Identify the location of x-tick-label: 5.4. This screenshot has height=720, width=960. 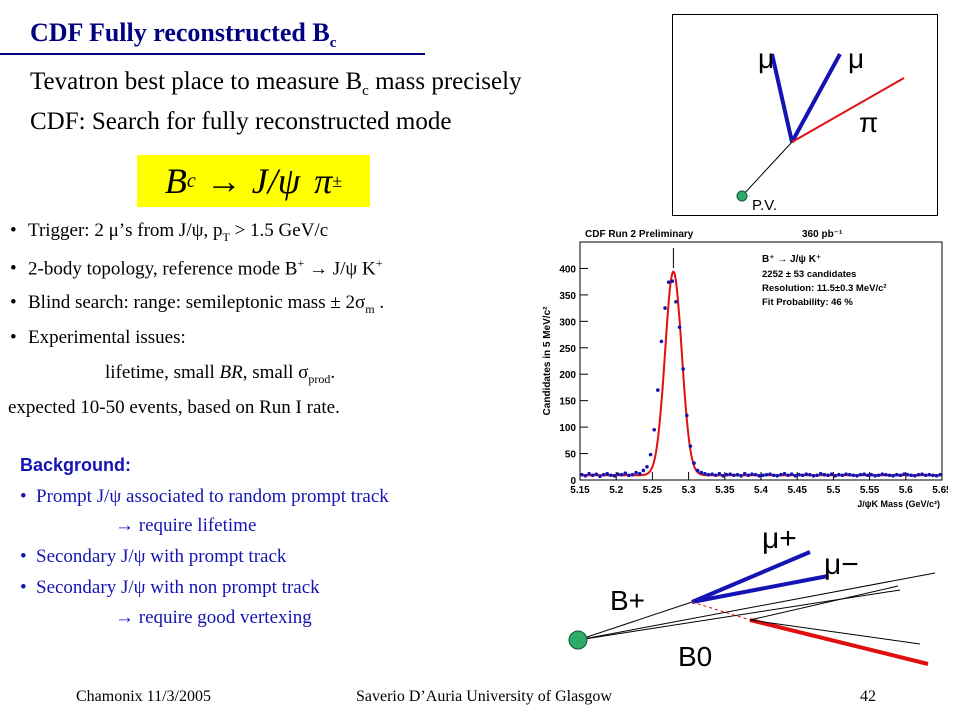
(761, 490).